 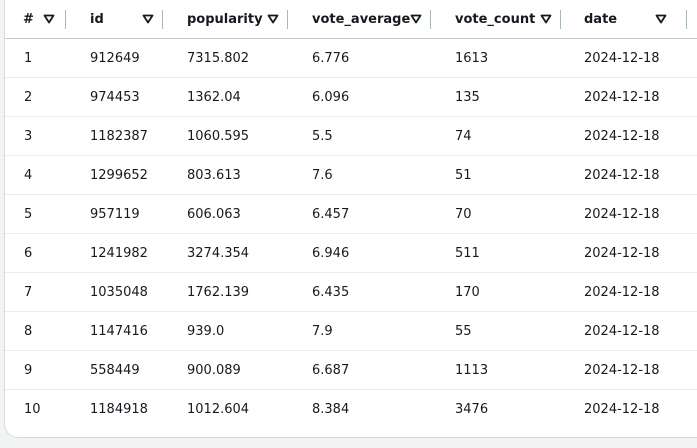 I want to click on cell-value: 6.096, so click(x=331, y=97).